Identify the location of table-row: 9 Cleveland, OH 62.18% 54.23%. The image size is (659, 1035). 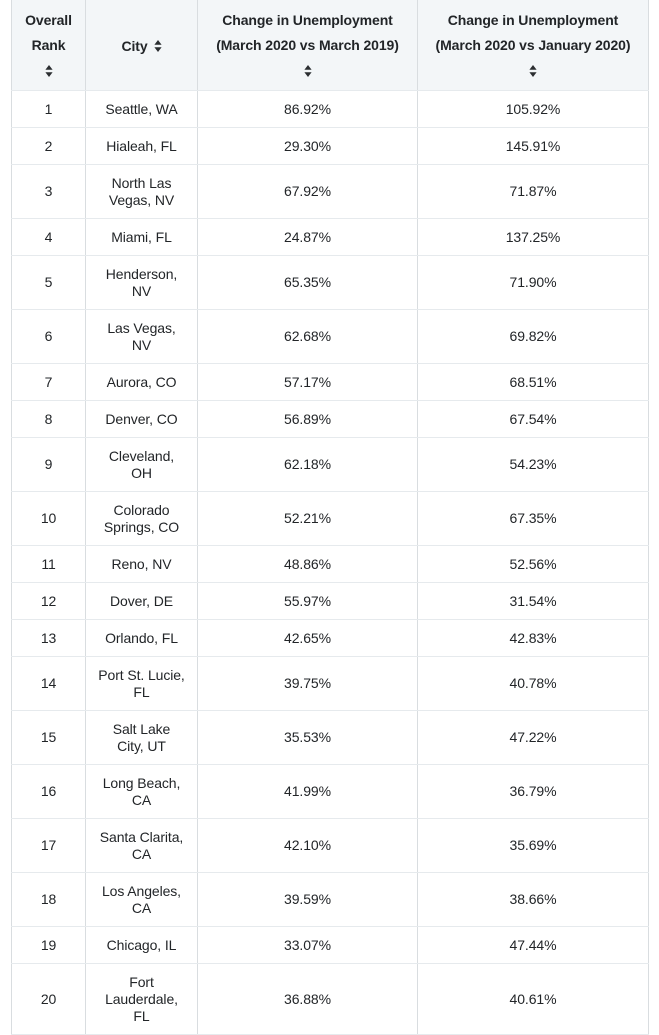
(330, 464).